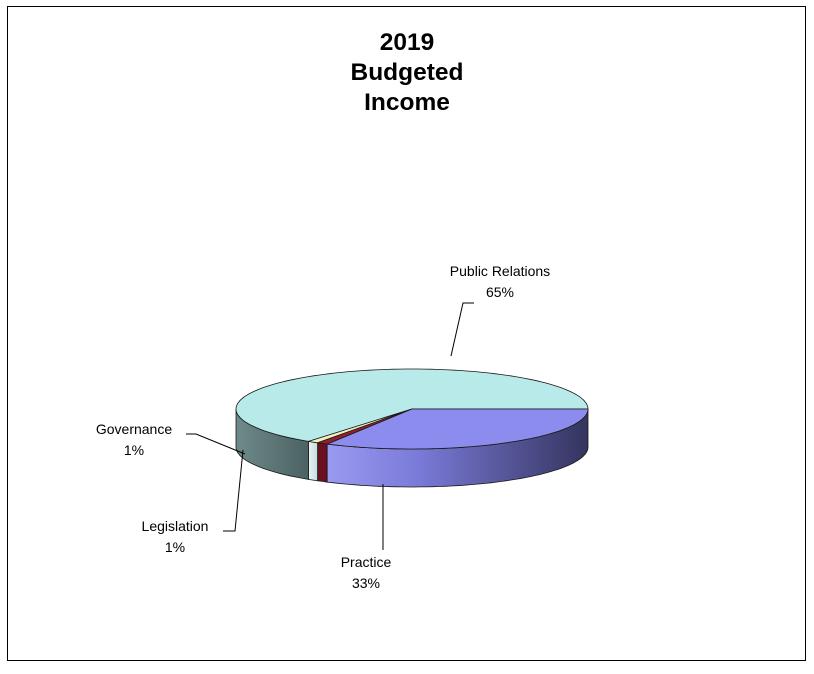  I want to click on pie-slice-side-legislation, so click(322, 462).